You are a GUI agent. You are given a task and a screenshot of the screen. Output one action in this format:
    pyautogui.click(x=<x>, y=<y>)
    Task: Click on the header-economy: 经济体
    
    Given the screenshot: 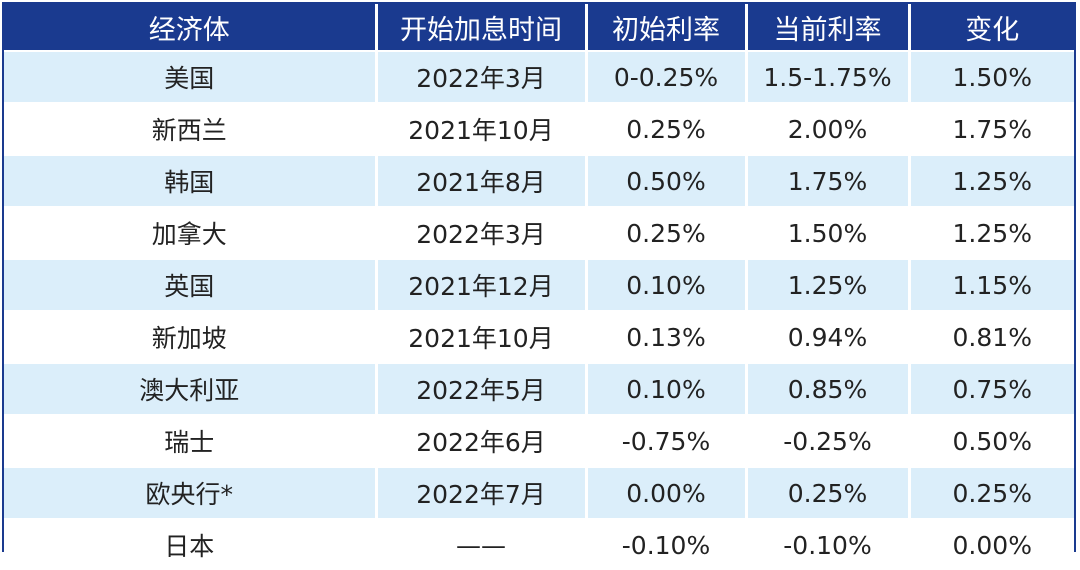 What is the action you would take?
    pyautogui.click(x=191, y=27)
    